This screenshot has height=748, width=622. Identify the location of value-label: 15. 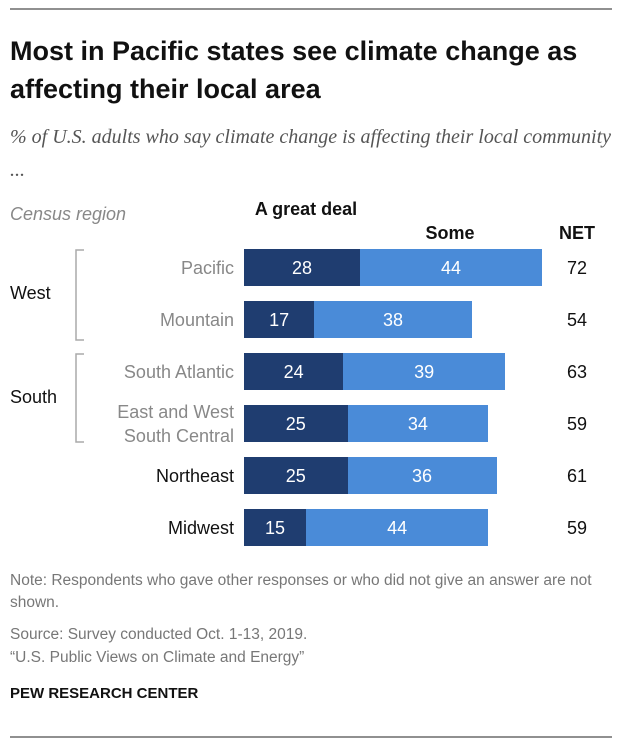
(275, 527).